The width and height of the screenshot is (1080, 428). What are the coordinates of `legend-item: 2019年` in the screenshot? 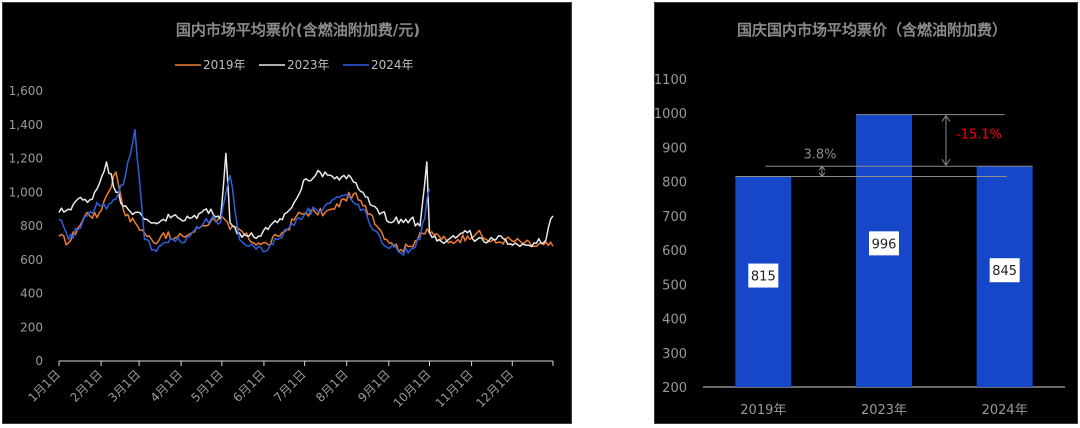 It's located at (210, 65).